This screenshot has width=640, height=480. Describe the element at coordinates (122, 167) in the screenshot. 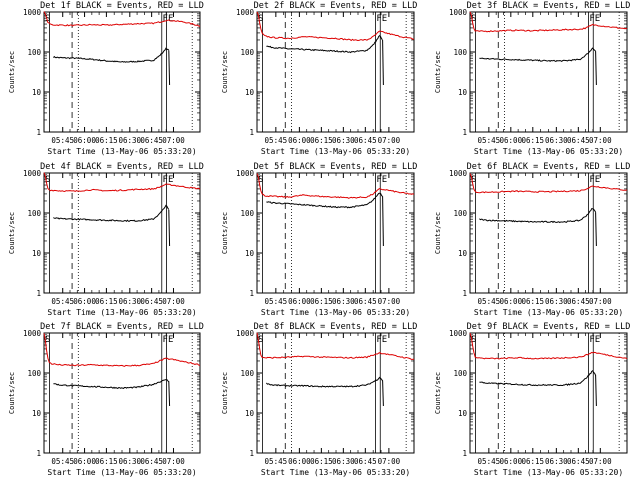

I see `panel-title: Det 4f BLACK = Events, RED = LLD` at that location.